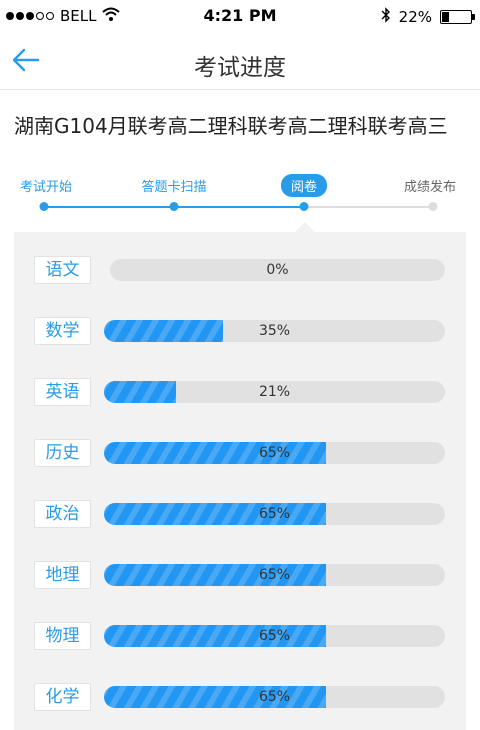 Image resolution: width=480 pixels, height=730 pixels. I want to click on progress-track: 21%, so click(274, 392).